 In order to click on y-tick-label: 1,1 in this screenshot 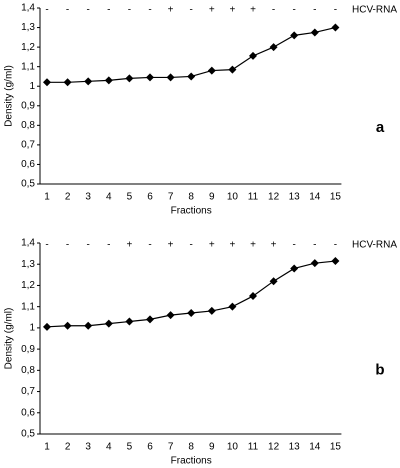, I will do `click(28, 306)`.